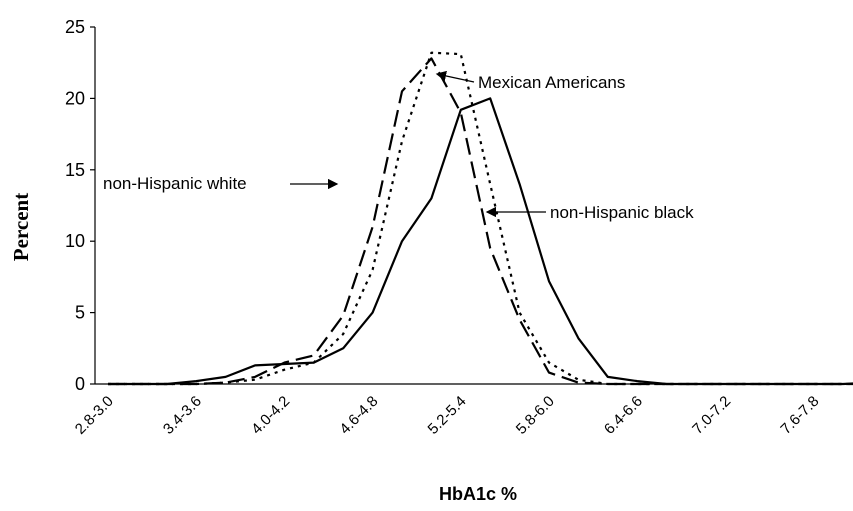 The height and width of the screenshot is (511, 853). I want to click on x-tick-label: 6.4-6.6, so click(623, 415).